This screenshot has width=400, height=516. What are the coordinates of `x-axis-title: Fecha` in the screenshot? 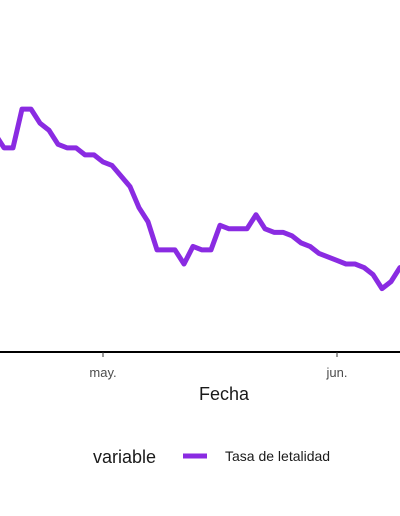 It's located at (224, 394).